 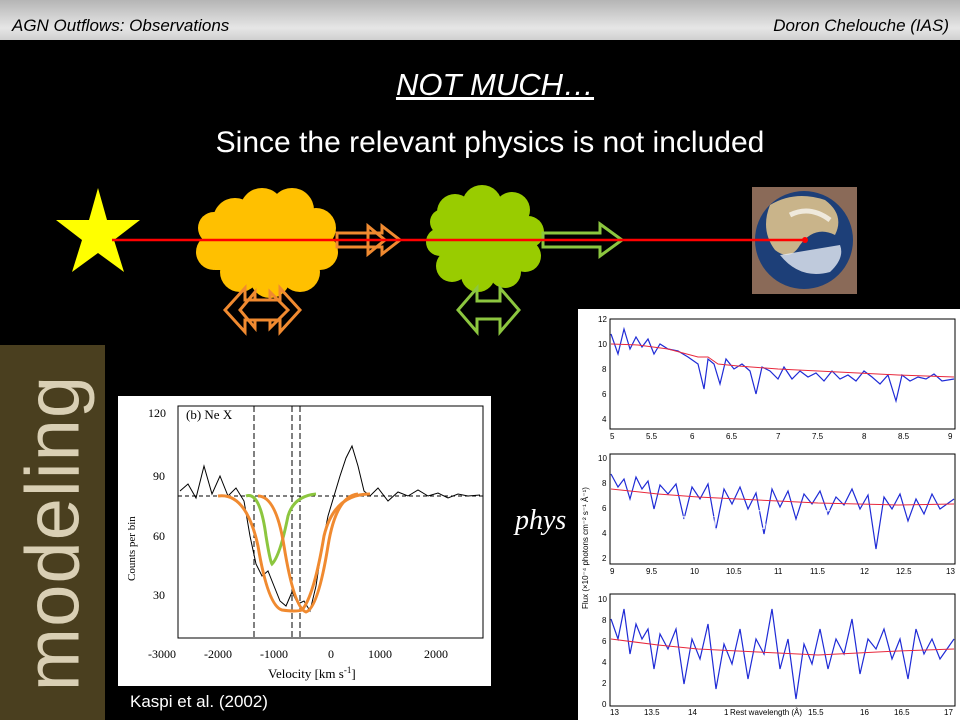 I want to click on svg-text: 7, so click(x=778, y=436).